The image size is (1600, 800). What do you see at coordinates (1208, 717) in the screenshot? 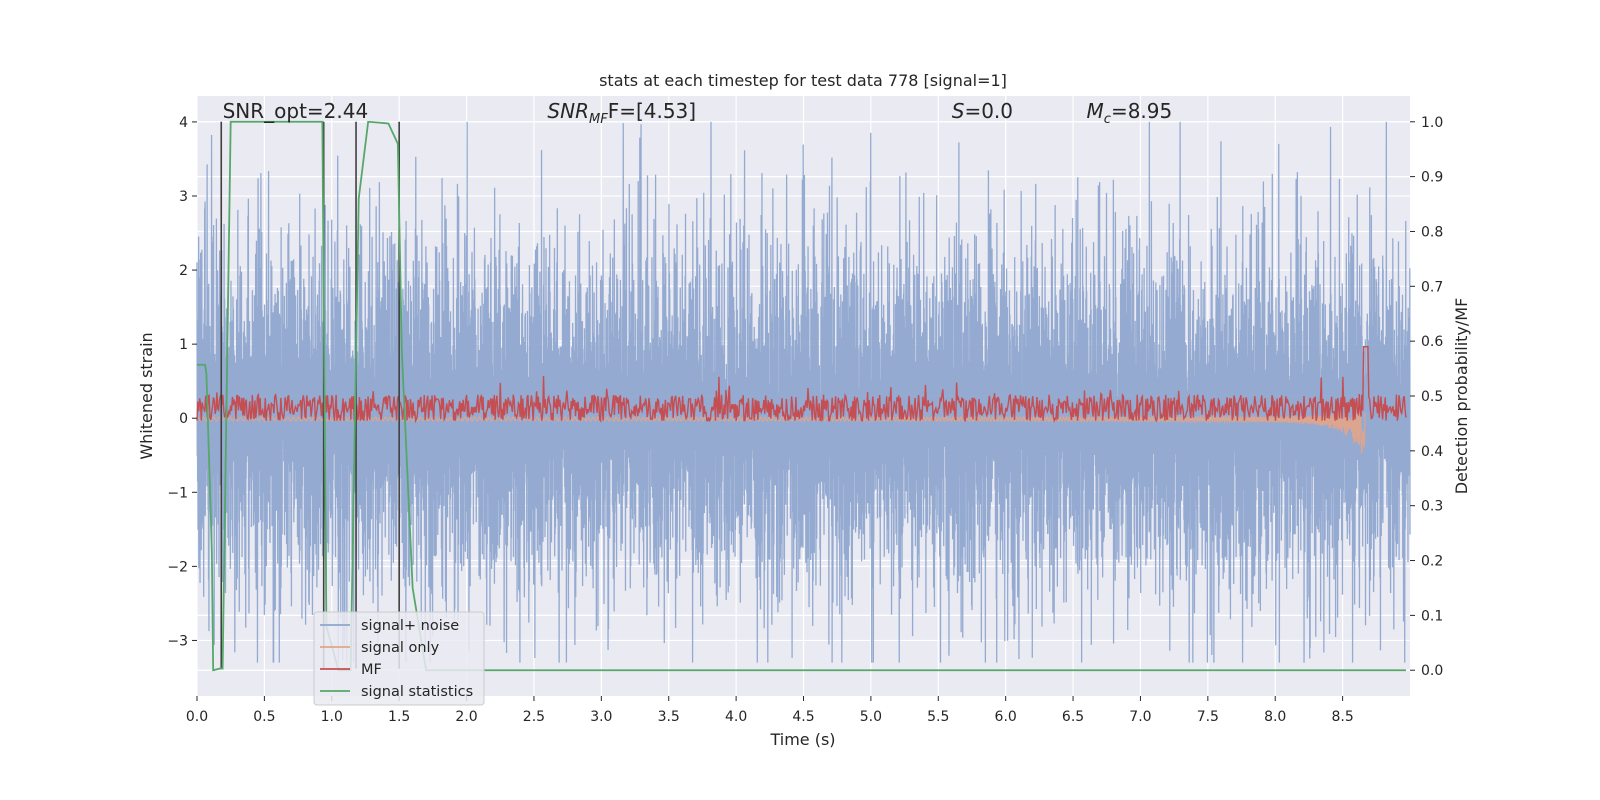
I see `x-tick-label: 7.5` at bounding box center [1208, 717].